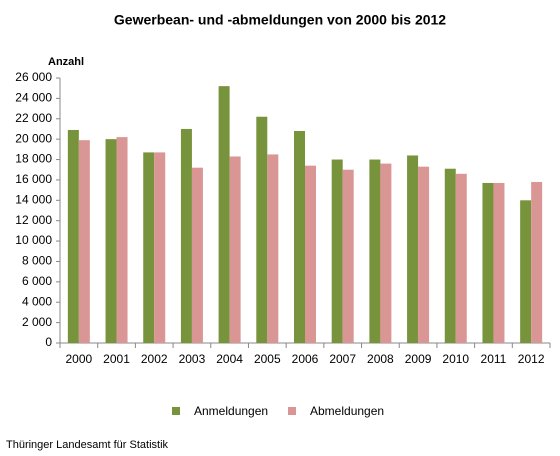 This screenshot has height=456, width=560. What do you see at coordinates (33, 118) in the screenshot?
I see `y-tick-label: 22 000` at bounding box center [33, 118].